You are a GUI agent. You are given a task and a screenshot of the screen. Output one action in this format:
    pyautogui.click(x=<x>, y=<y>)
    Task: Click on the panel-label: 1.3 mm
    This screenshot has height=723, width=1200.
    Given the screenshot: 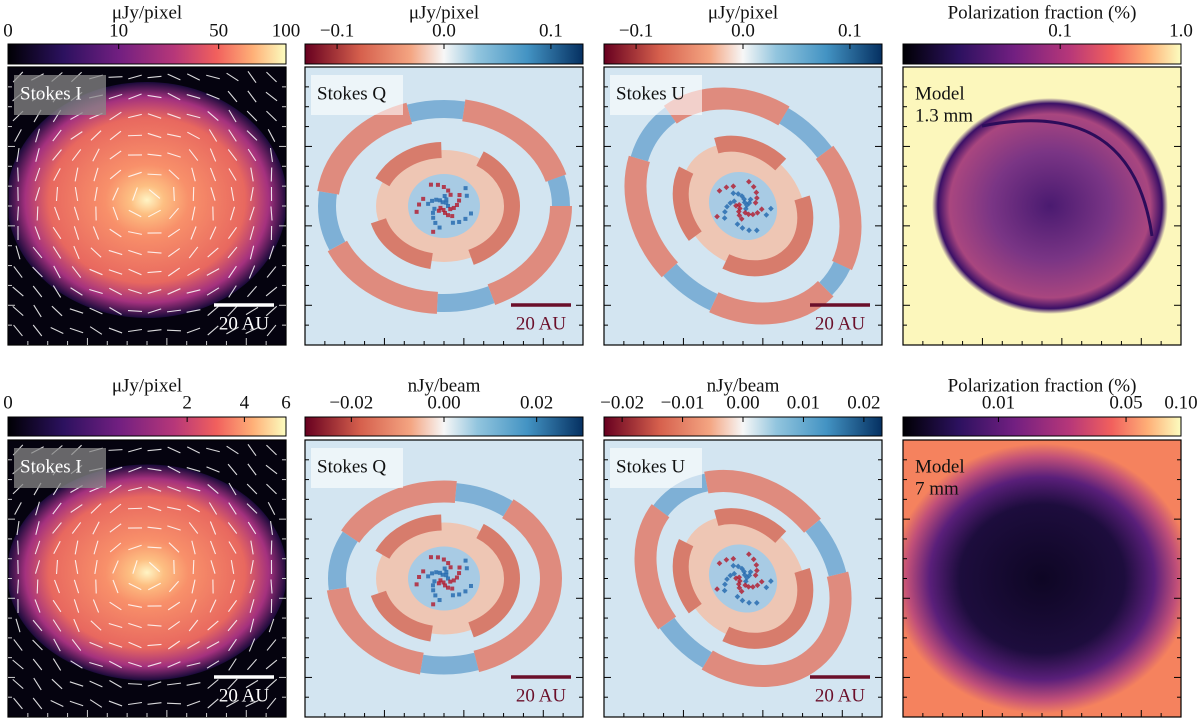 What is the action you would take?
    pyautogui.click(x=944, y=115)
    